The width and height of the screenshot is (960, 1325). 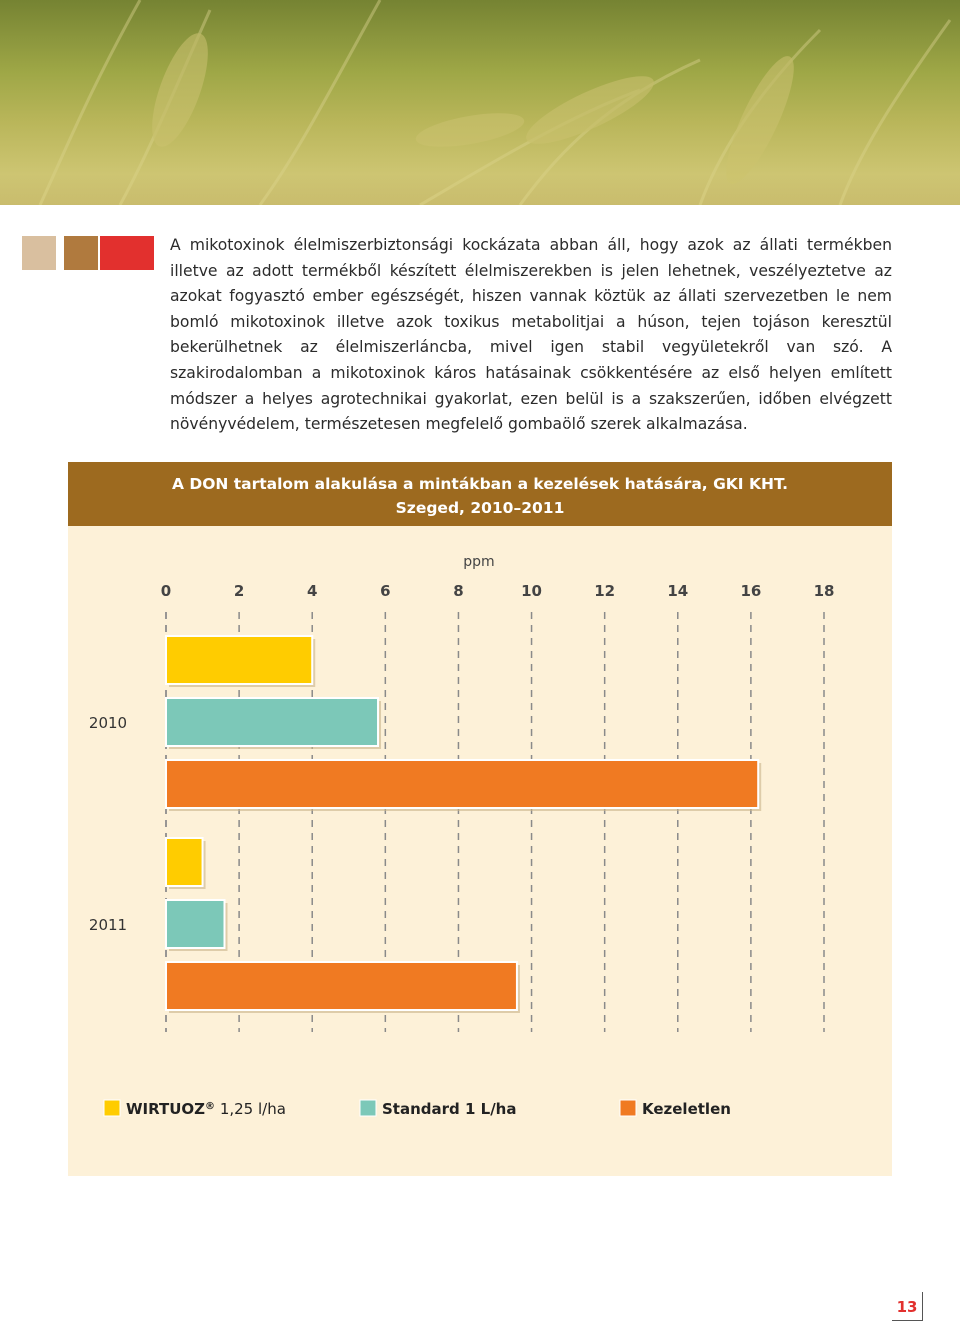 I want to click on legend-label: WIRTUOZ® 1,25 l/ha, so click(x=206, y=1109).